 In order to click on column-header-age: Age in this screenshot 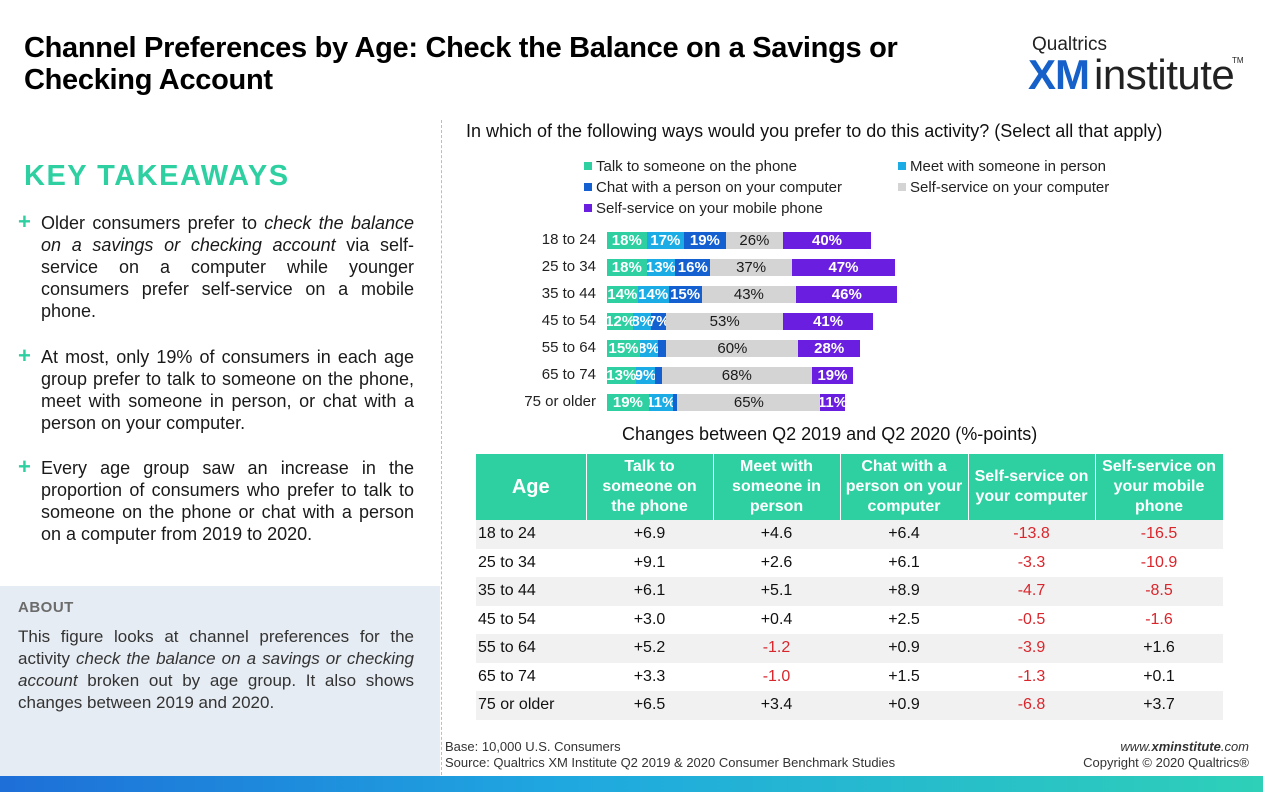, I will do `click(531, 487)`.